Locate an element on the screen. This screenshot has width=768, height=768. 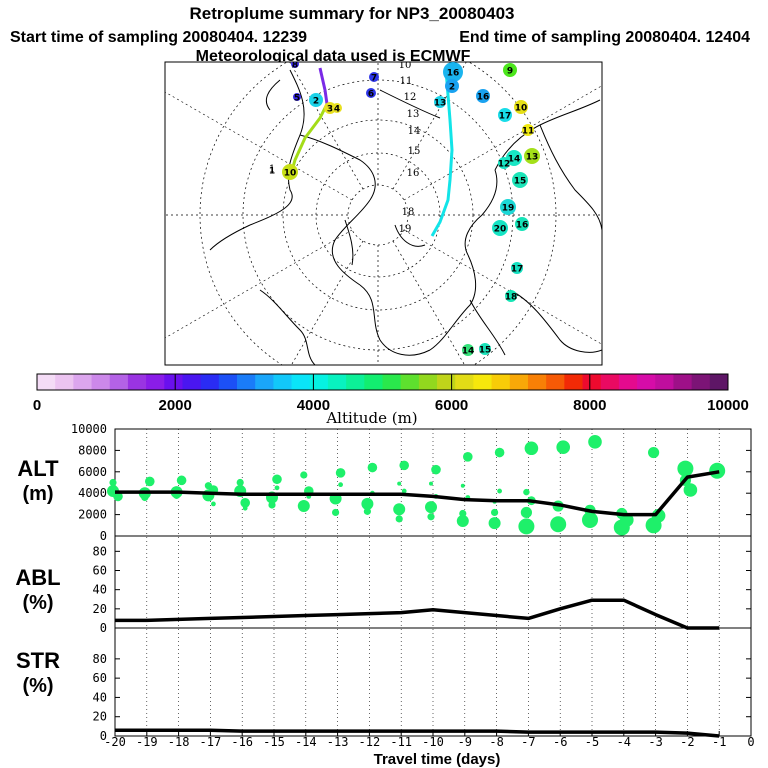
alt-clusters is located at coordinates (416, 485).